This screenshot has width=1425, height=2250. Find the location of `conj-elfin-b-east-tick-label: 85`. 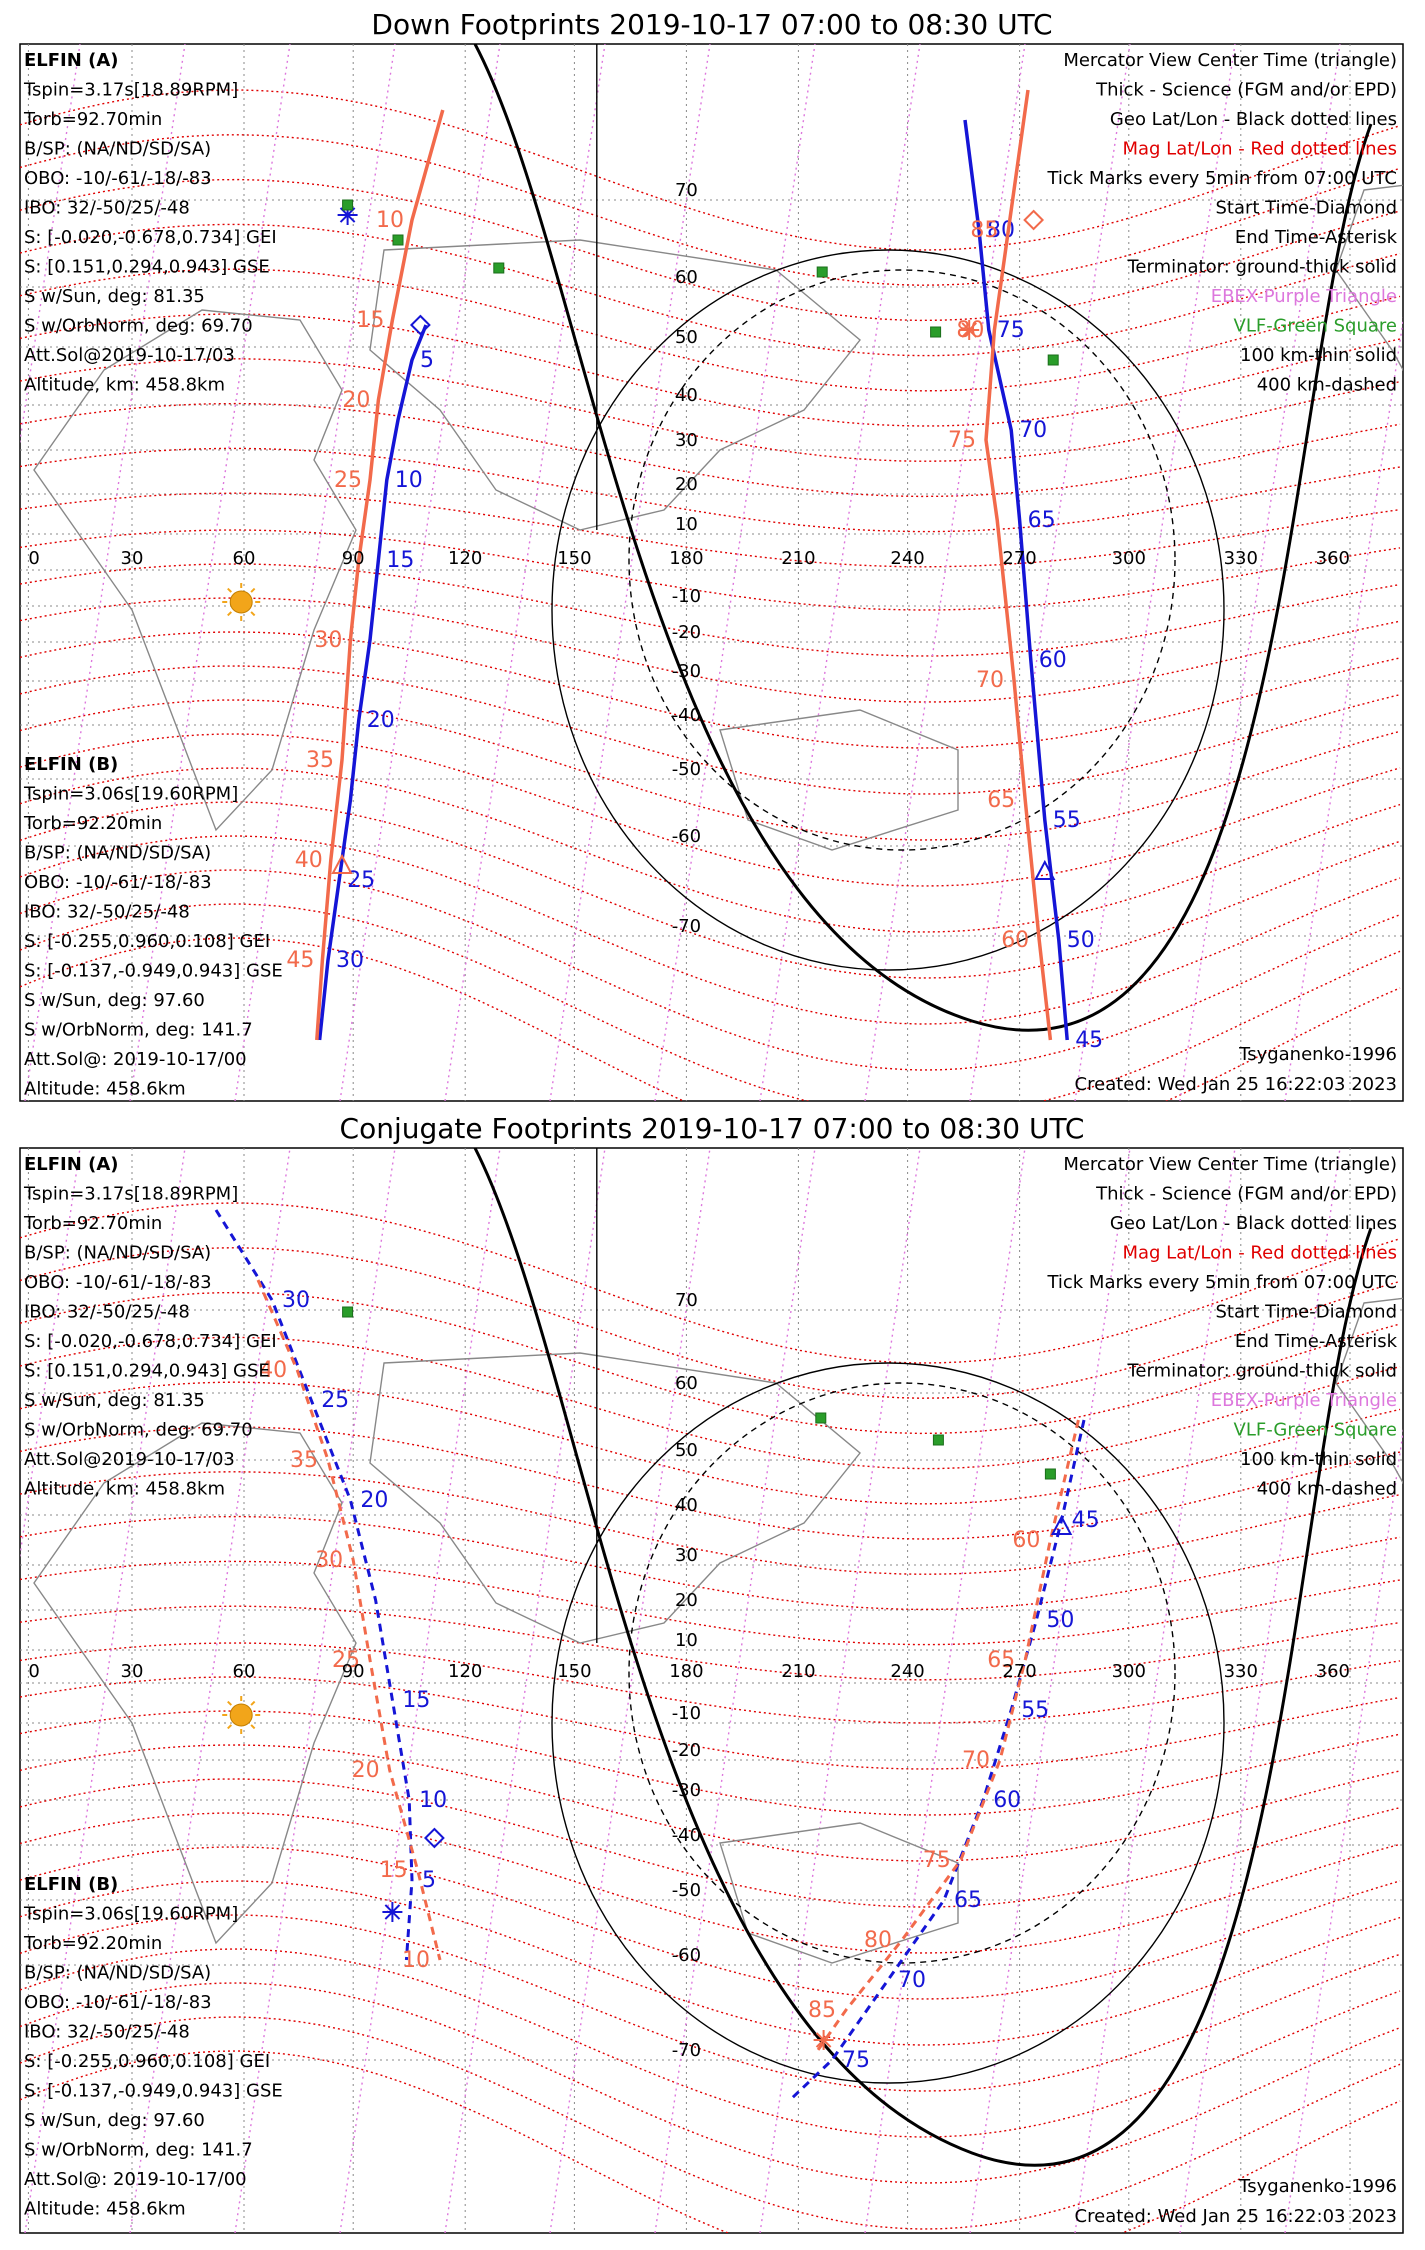

conj-elfin-b-east-tick-label: 85 is located at coordinates (822, 2010).